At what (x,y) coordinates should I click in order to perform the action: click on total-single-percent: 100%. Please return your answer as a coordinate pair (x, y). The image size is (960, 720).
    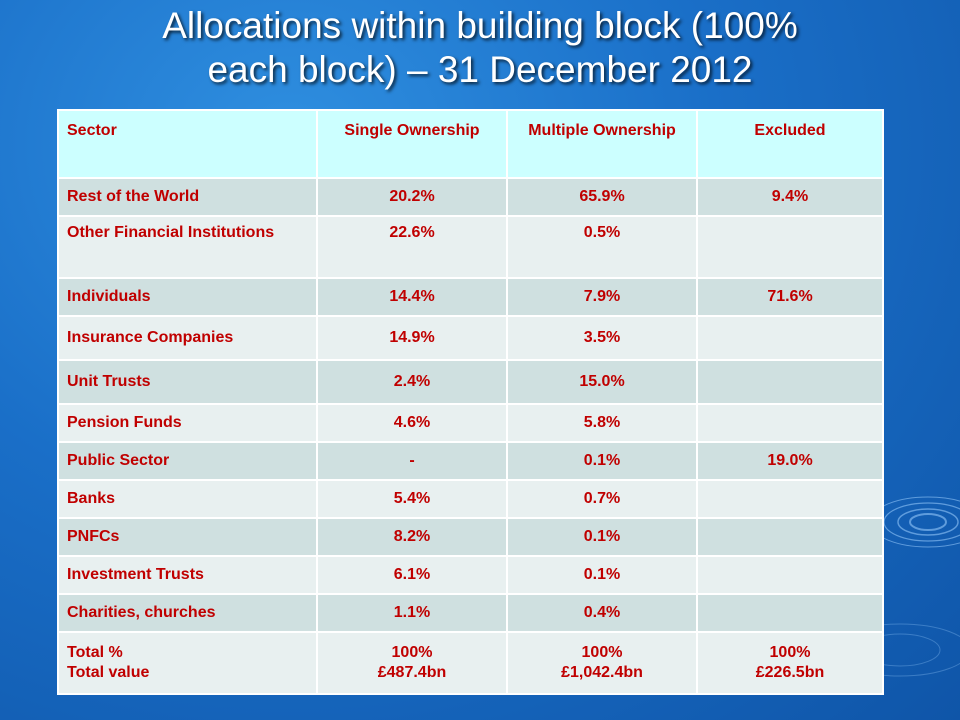
    Looking at the image, I should click on (412, 652).